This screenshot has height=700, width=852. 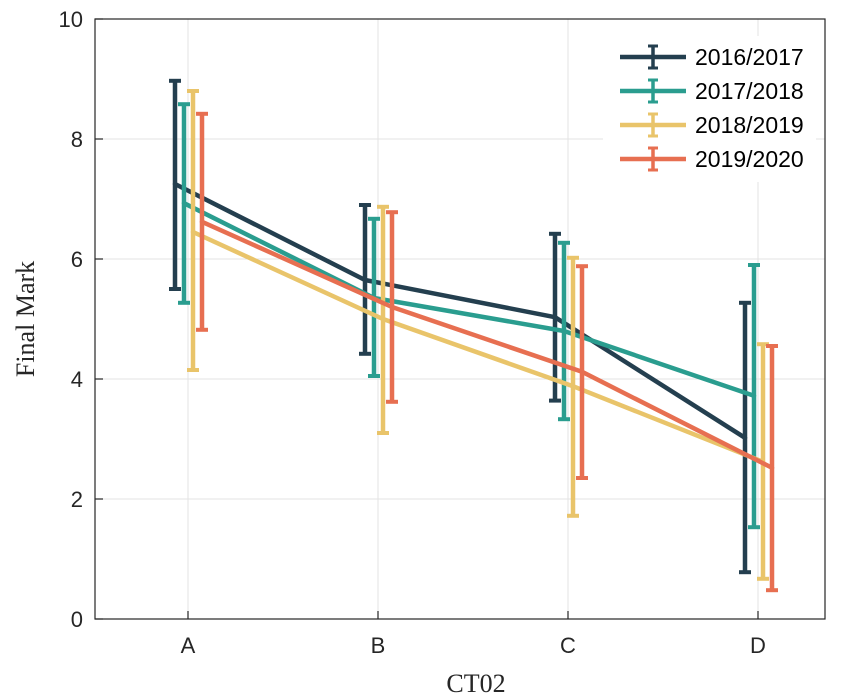 I want to click on legend-item: 2018/2019, so click(x=712, y=125).